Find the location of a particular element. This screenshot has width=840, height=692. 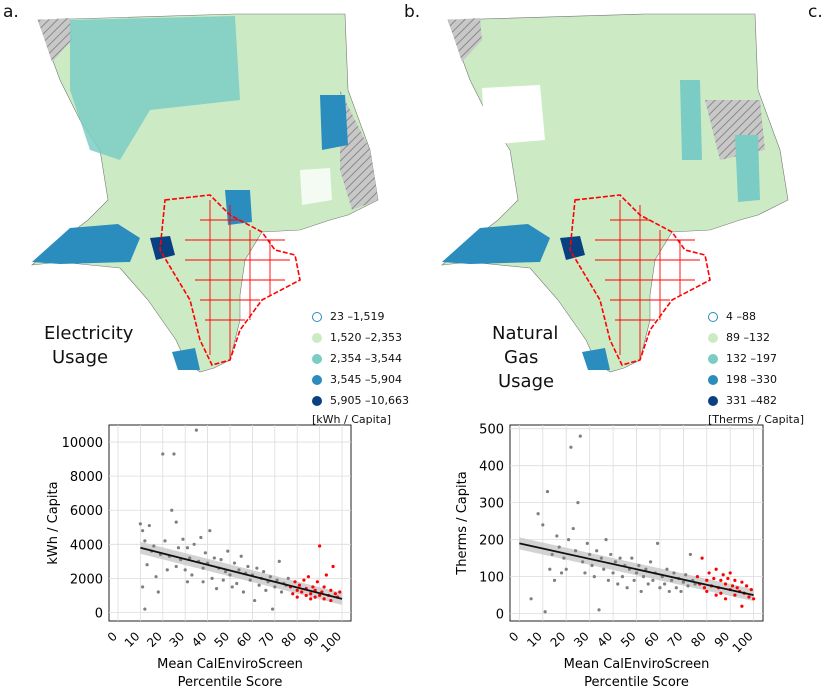

y-tick-label: 0 is located at coordinates (99, 613).